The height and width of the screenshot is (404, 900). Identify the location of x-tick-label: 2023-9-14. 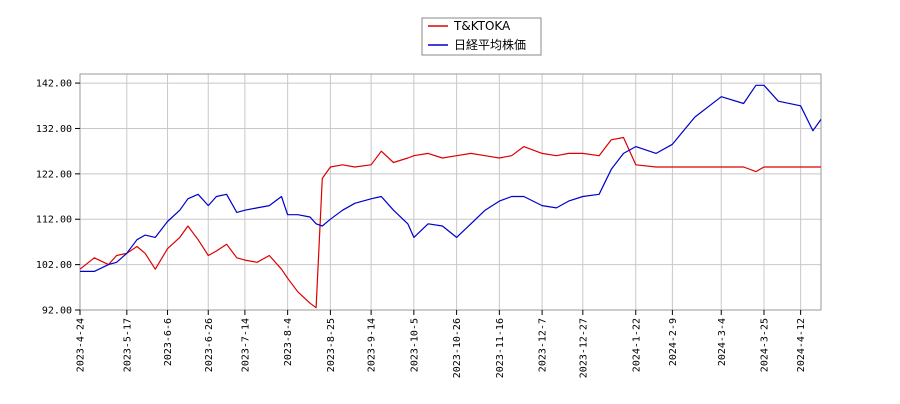
(372, 345).